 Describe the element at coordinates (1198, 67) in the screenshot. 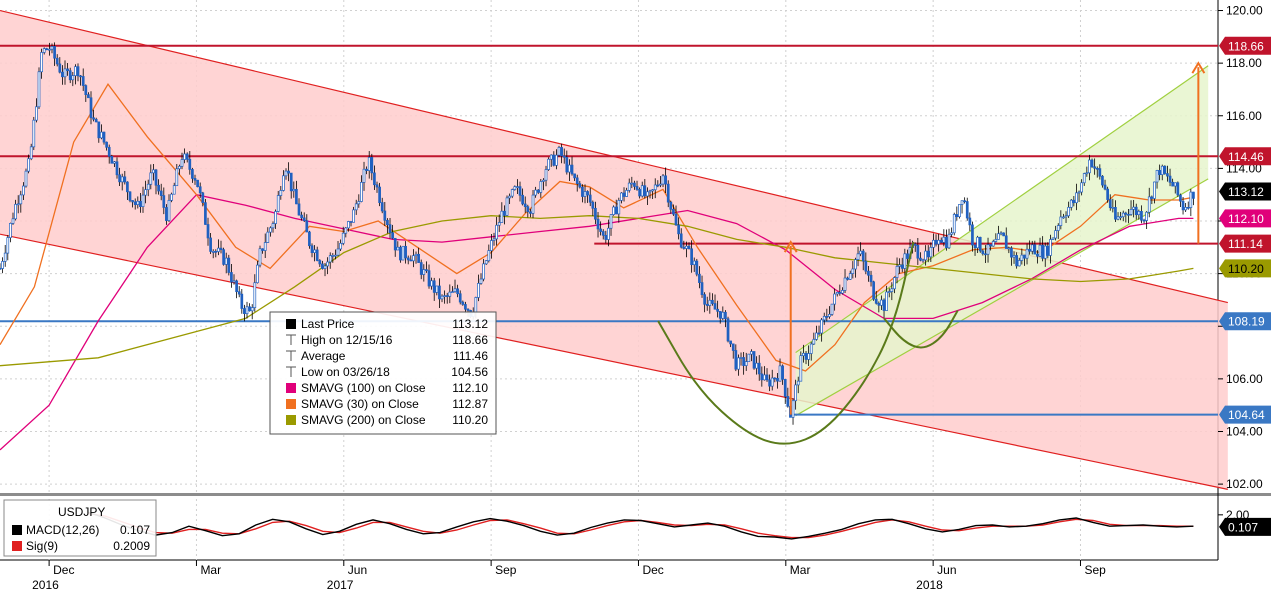

I see `target-arrow-head` at that location.